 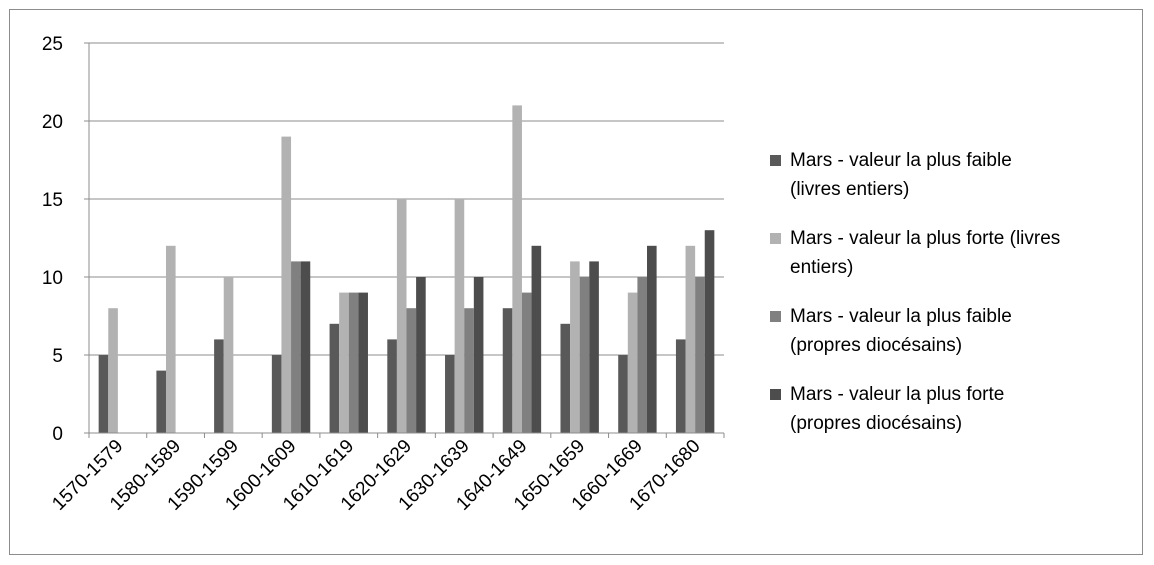 I want to click on y-tick-label: 0, so click(x=57, y=434).